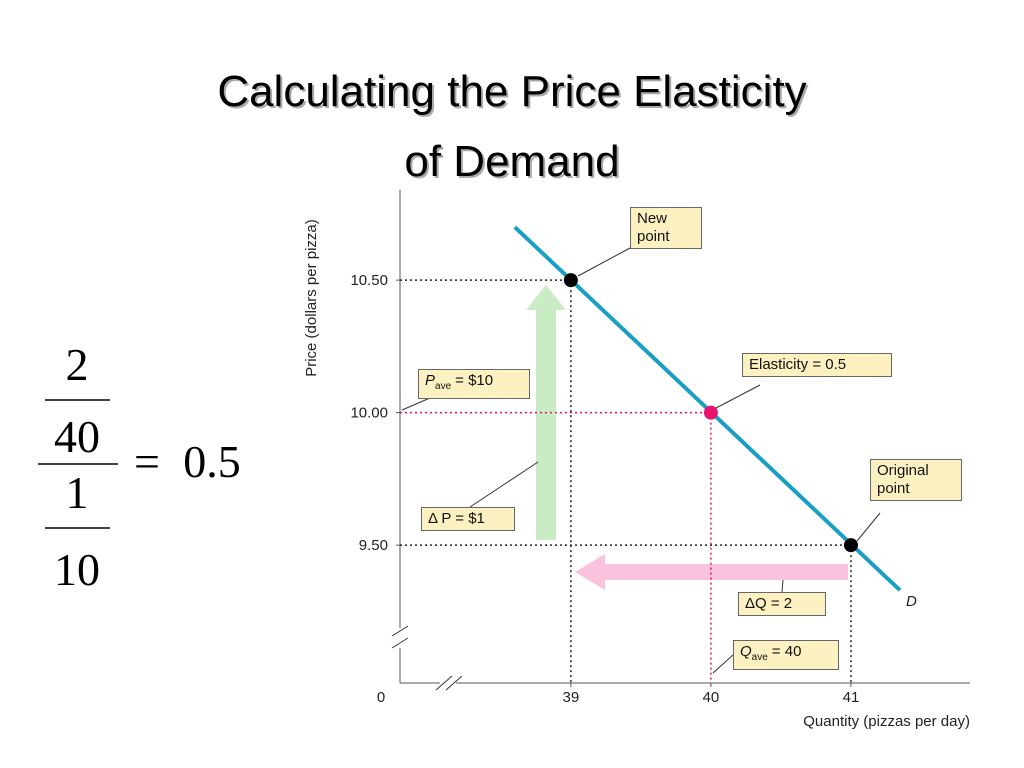 The image size is (1024, 768). I want to click on callout: New point, so click(666, 228).